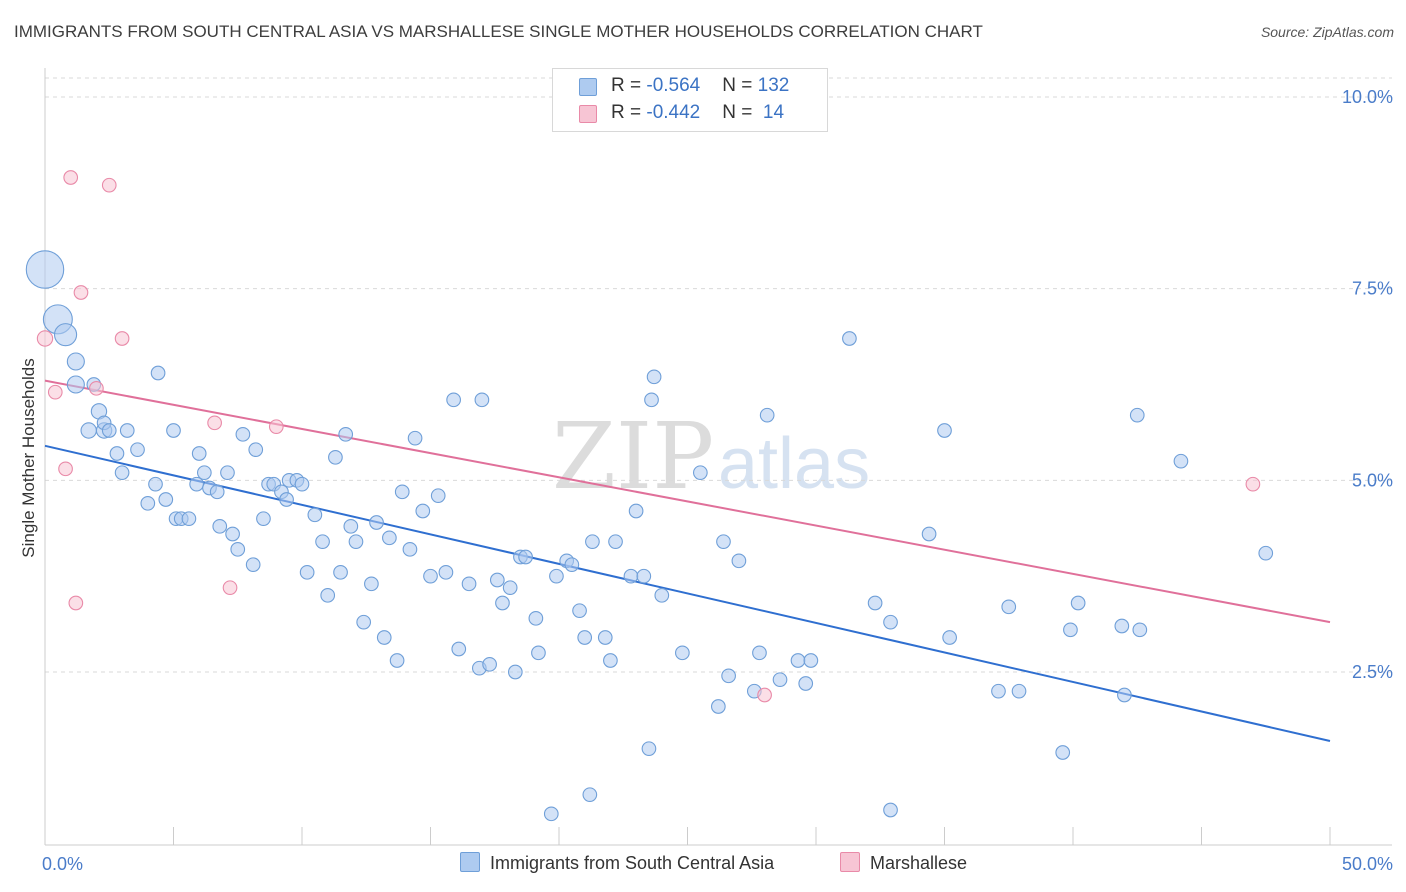 The height and width of the screenshot is (892, 1406). I want to click on legend-swatch-series1, so click(588, 87).